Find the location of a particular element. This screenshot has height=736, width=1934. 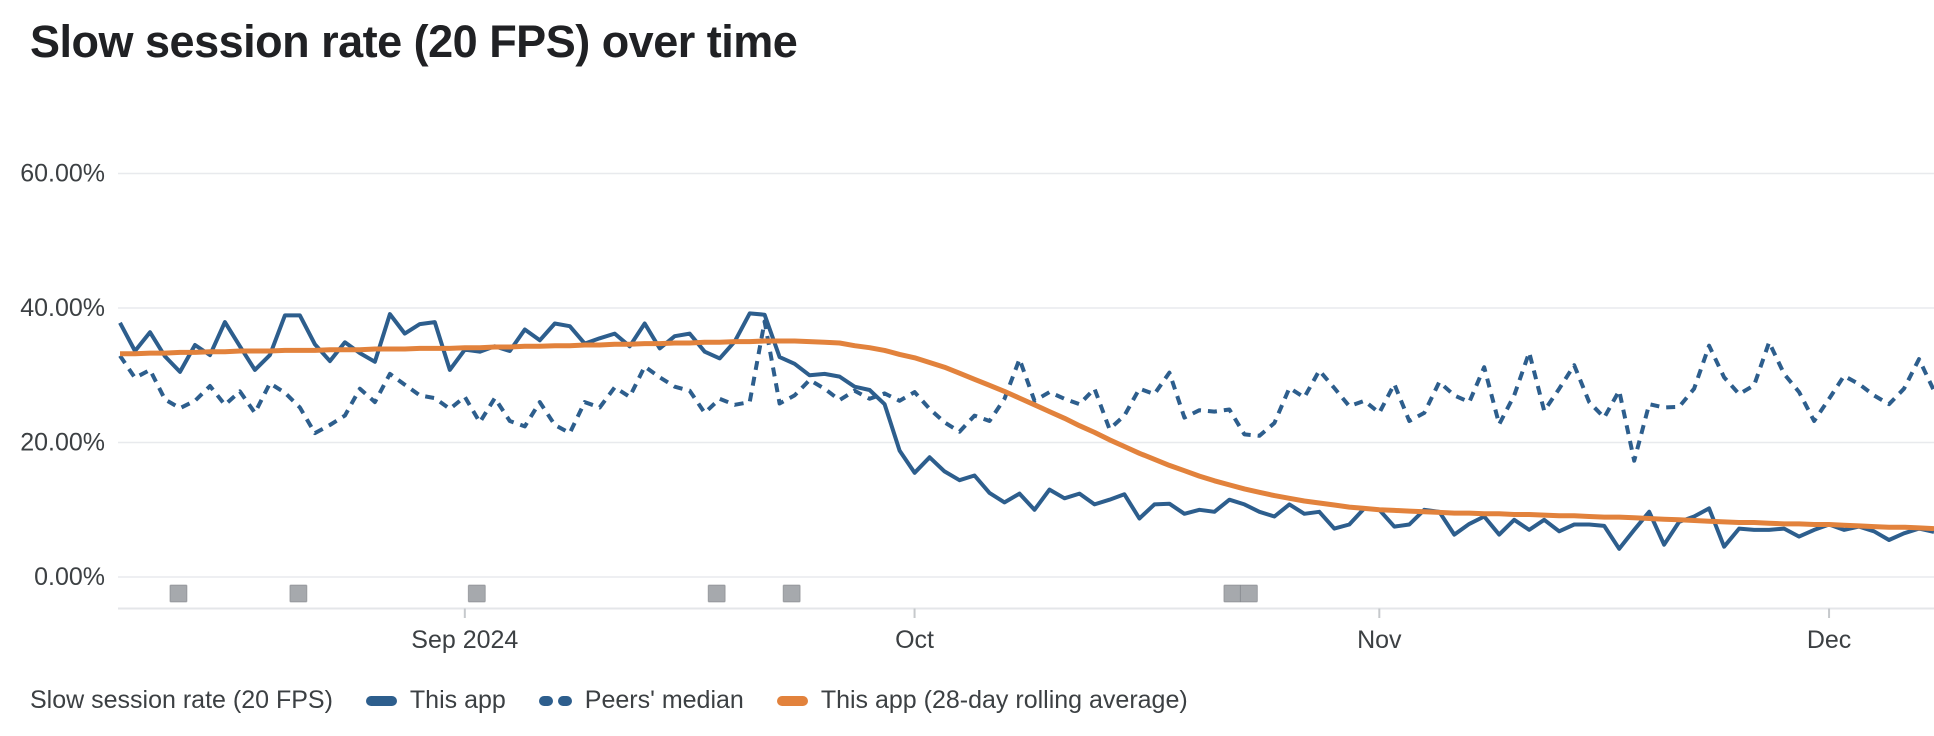

solid-line-swatch-icon is located at coordinates (381, 700).